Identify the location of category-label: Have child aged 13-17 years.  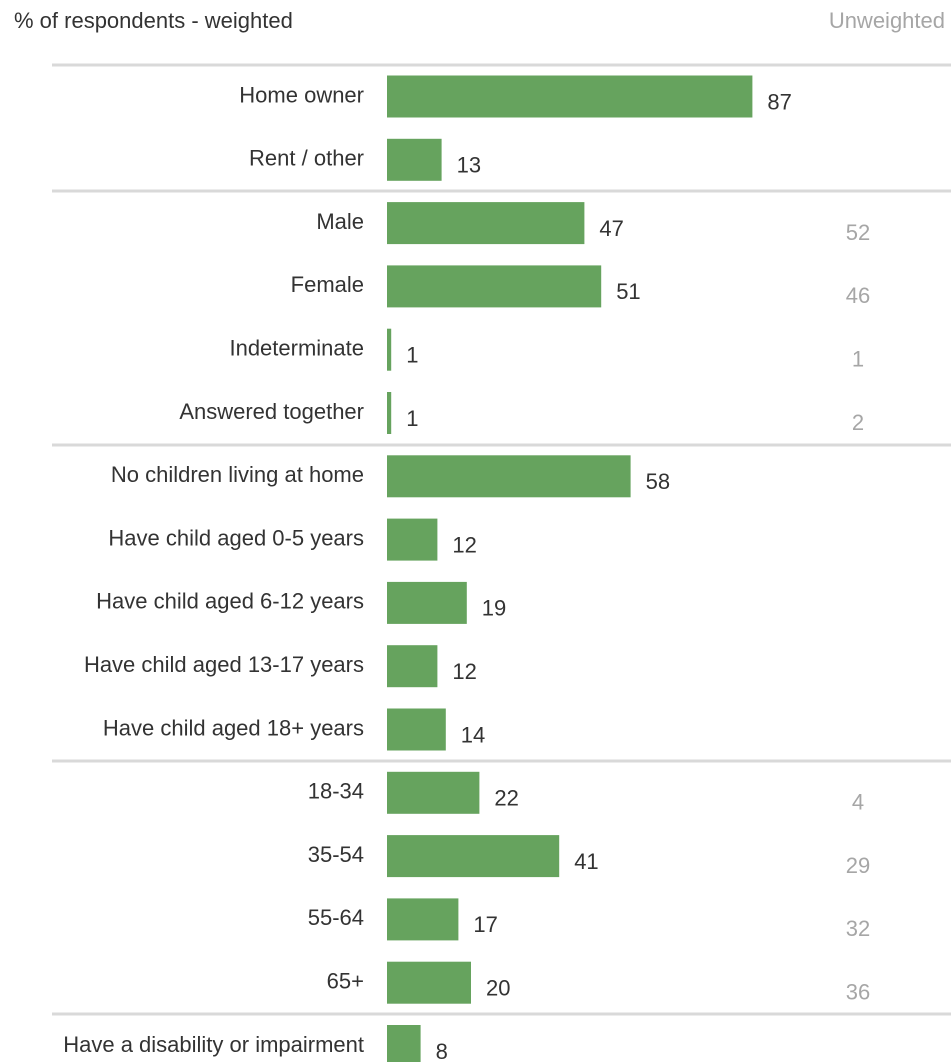
(224, 664).